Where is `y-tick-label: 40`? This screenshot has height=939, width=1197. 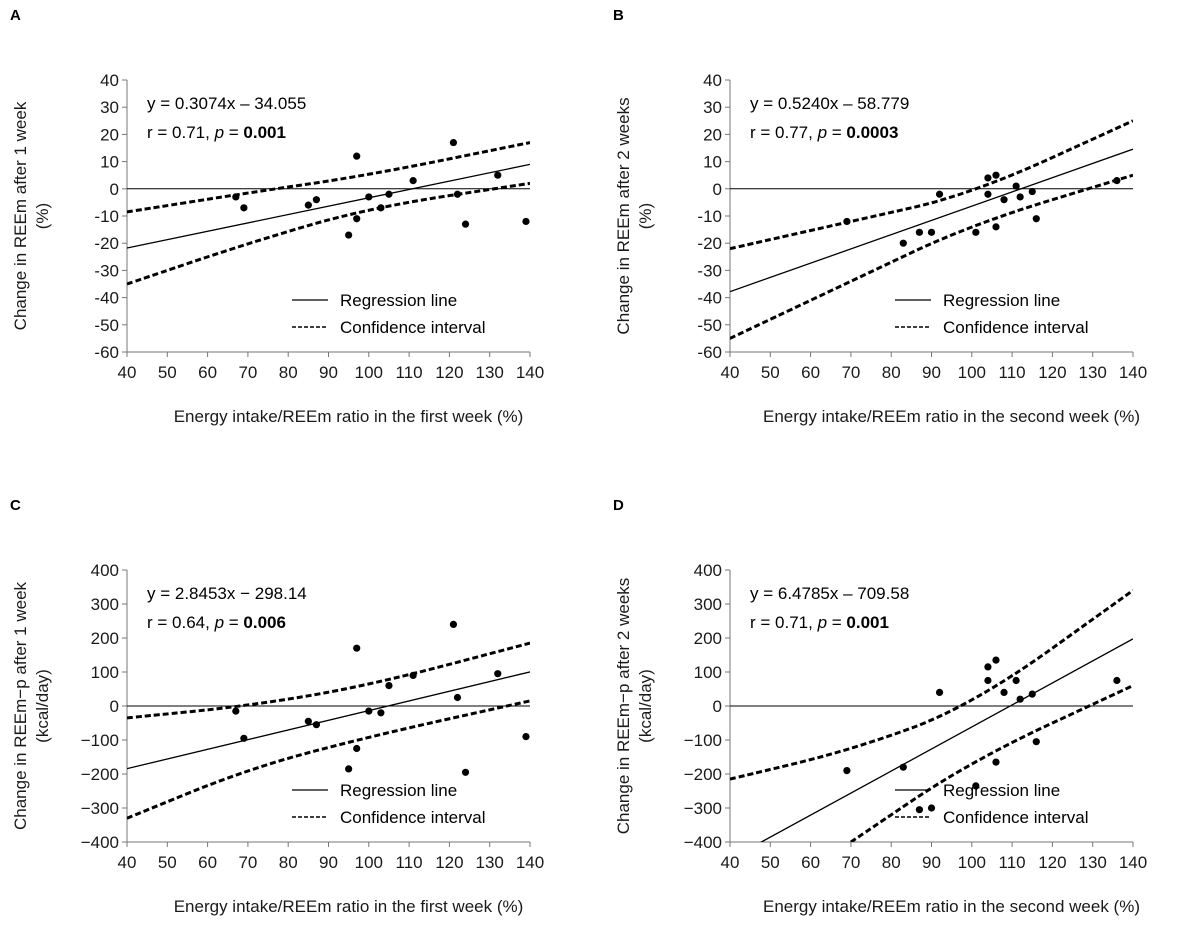 y-tick-label: 40 is located at coordinates (712, 80).